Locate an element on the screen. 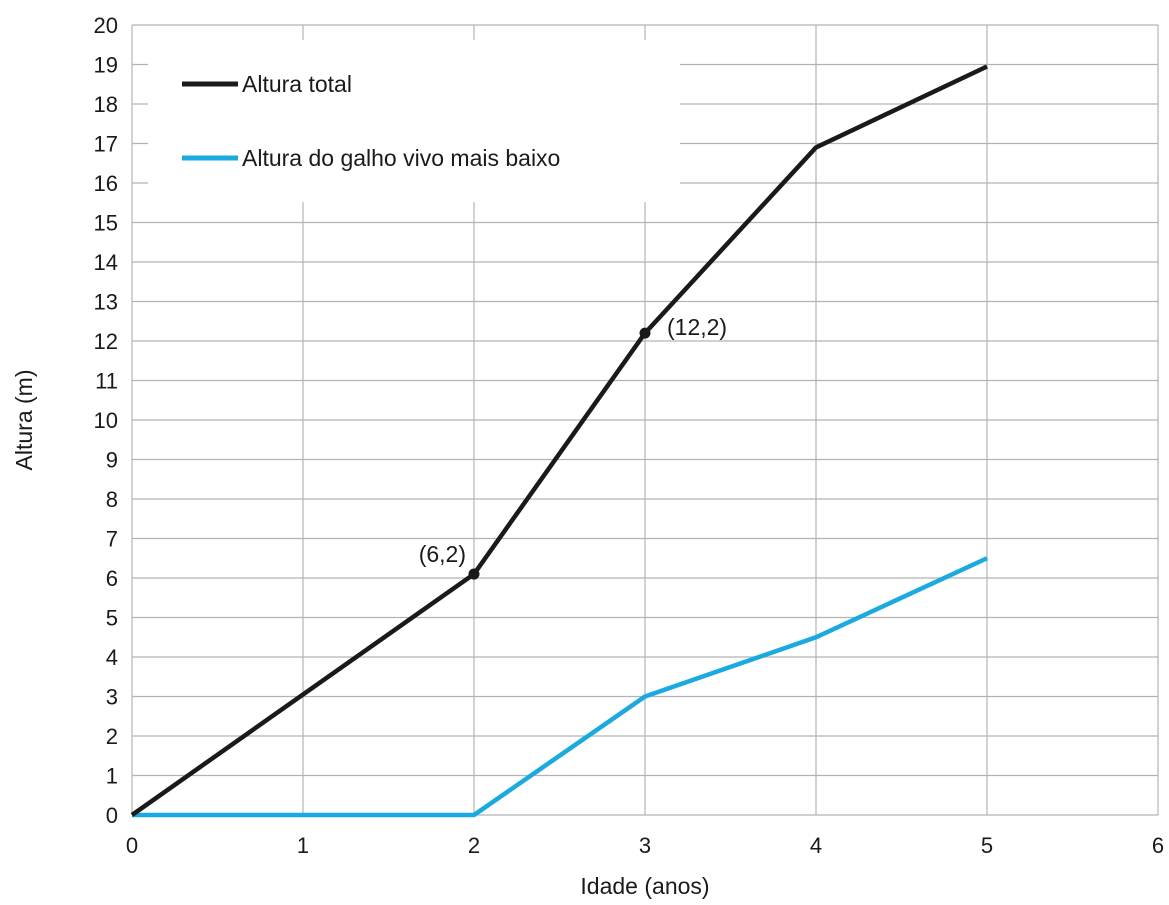  x-axis-label: Idade (anos) is located at coordinates (644, 886).